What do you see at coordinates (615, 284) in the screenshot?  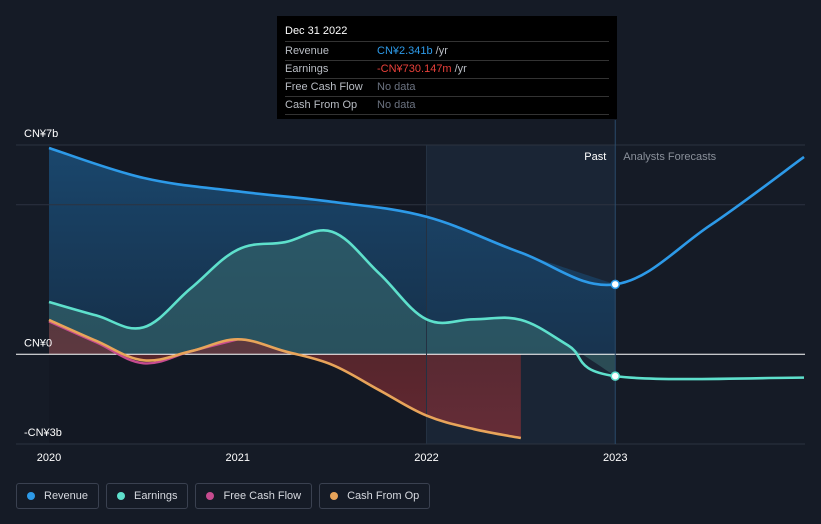 I see `revenue-marker` at bounding box center [615, 284].